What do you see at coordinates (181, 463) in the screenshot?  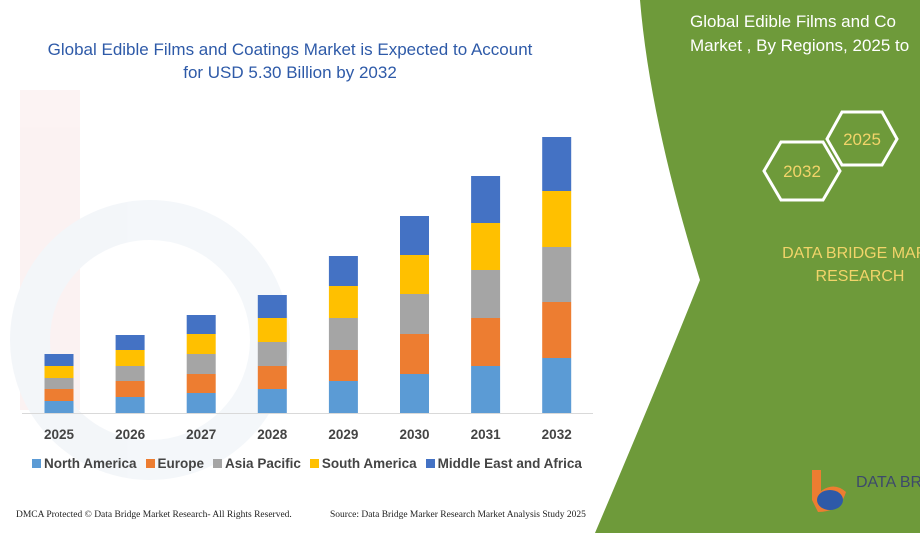 I see `legend-label: Europe` at bounding box center [181, 463].